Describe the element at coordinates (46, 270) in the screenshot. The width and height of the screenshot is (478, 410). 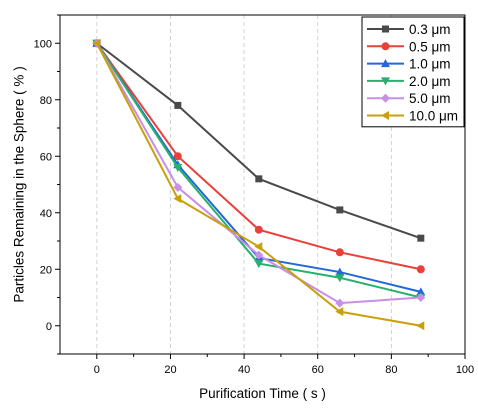
I see `y-tick-label-20: 20` at that location.